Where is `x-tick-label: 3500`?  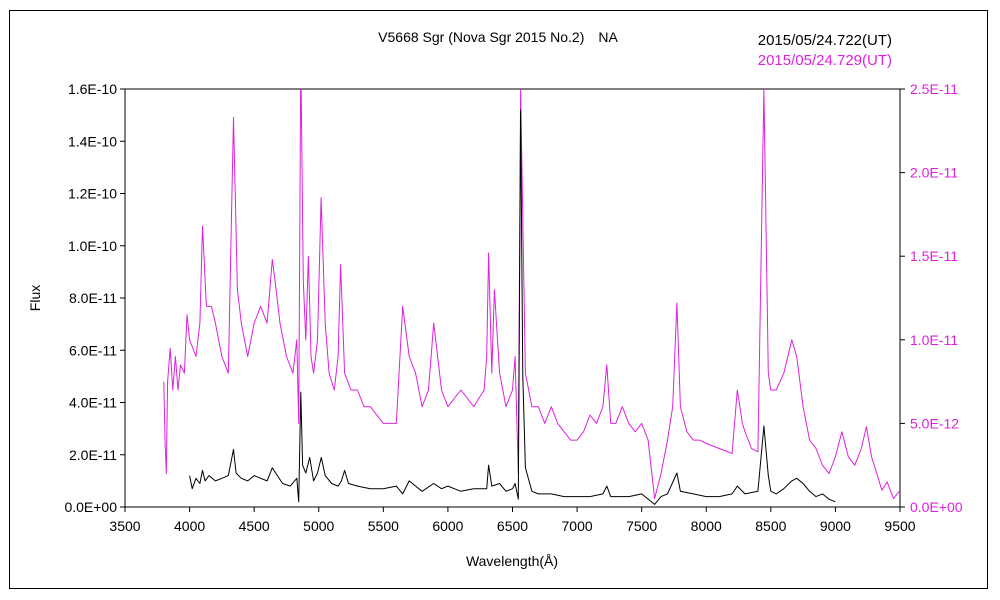
x-tick-label: 3500 is located at coordinates (124, 526).